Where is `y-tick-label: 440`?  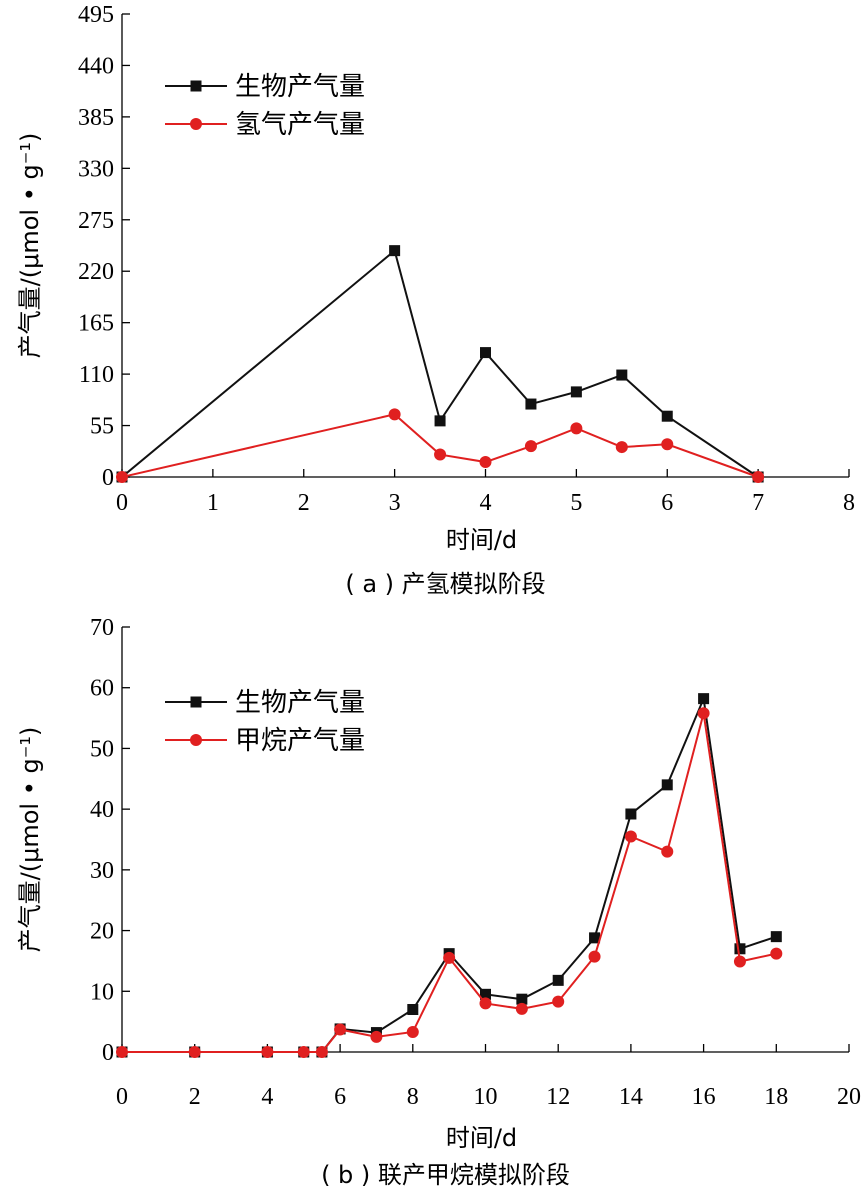 y-tick-label: 440 is located at coordinates (96, 66).